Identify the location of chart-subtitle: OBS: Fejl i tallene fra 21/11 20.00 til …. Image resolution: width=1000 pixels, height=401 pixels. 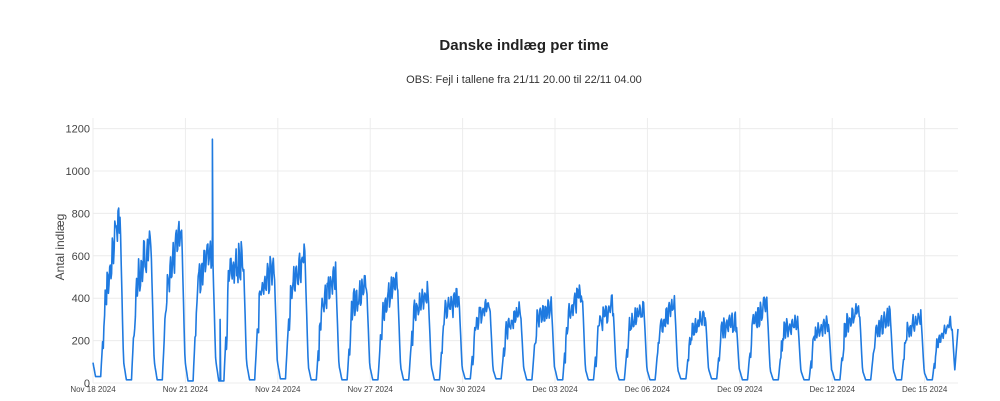
(524, 80).